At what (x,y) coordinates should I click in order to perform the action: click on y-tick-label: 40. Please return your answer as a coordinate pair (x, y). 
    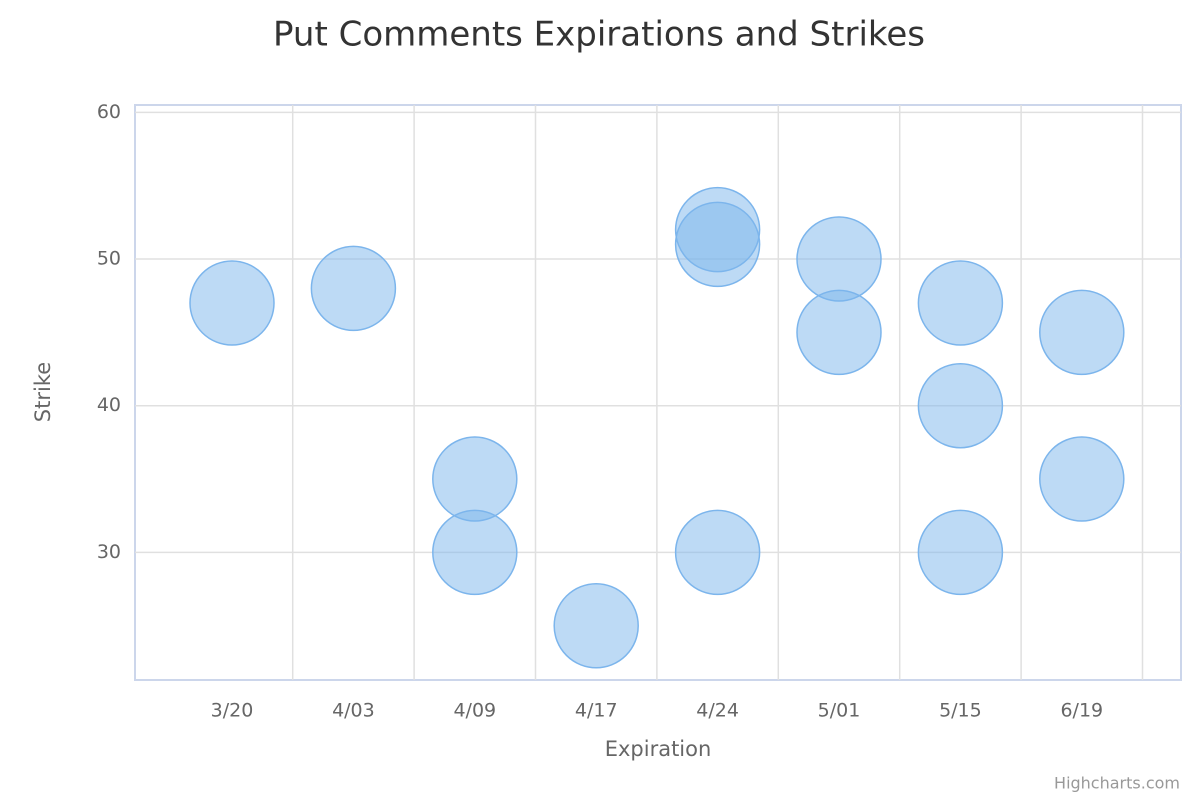
    Looking at the image, I should click on (109, 405).